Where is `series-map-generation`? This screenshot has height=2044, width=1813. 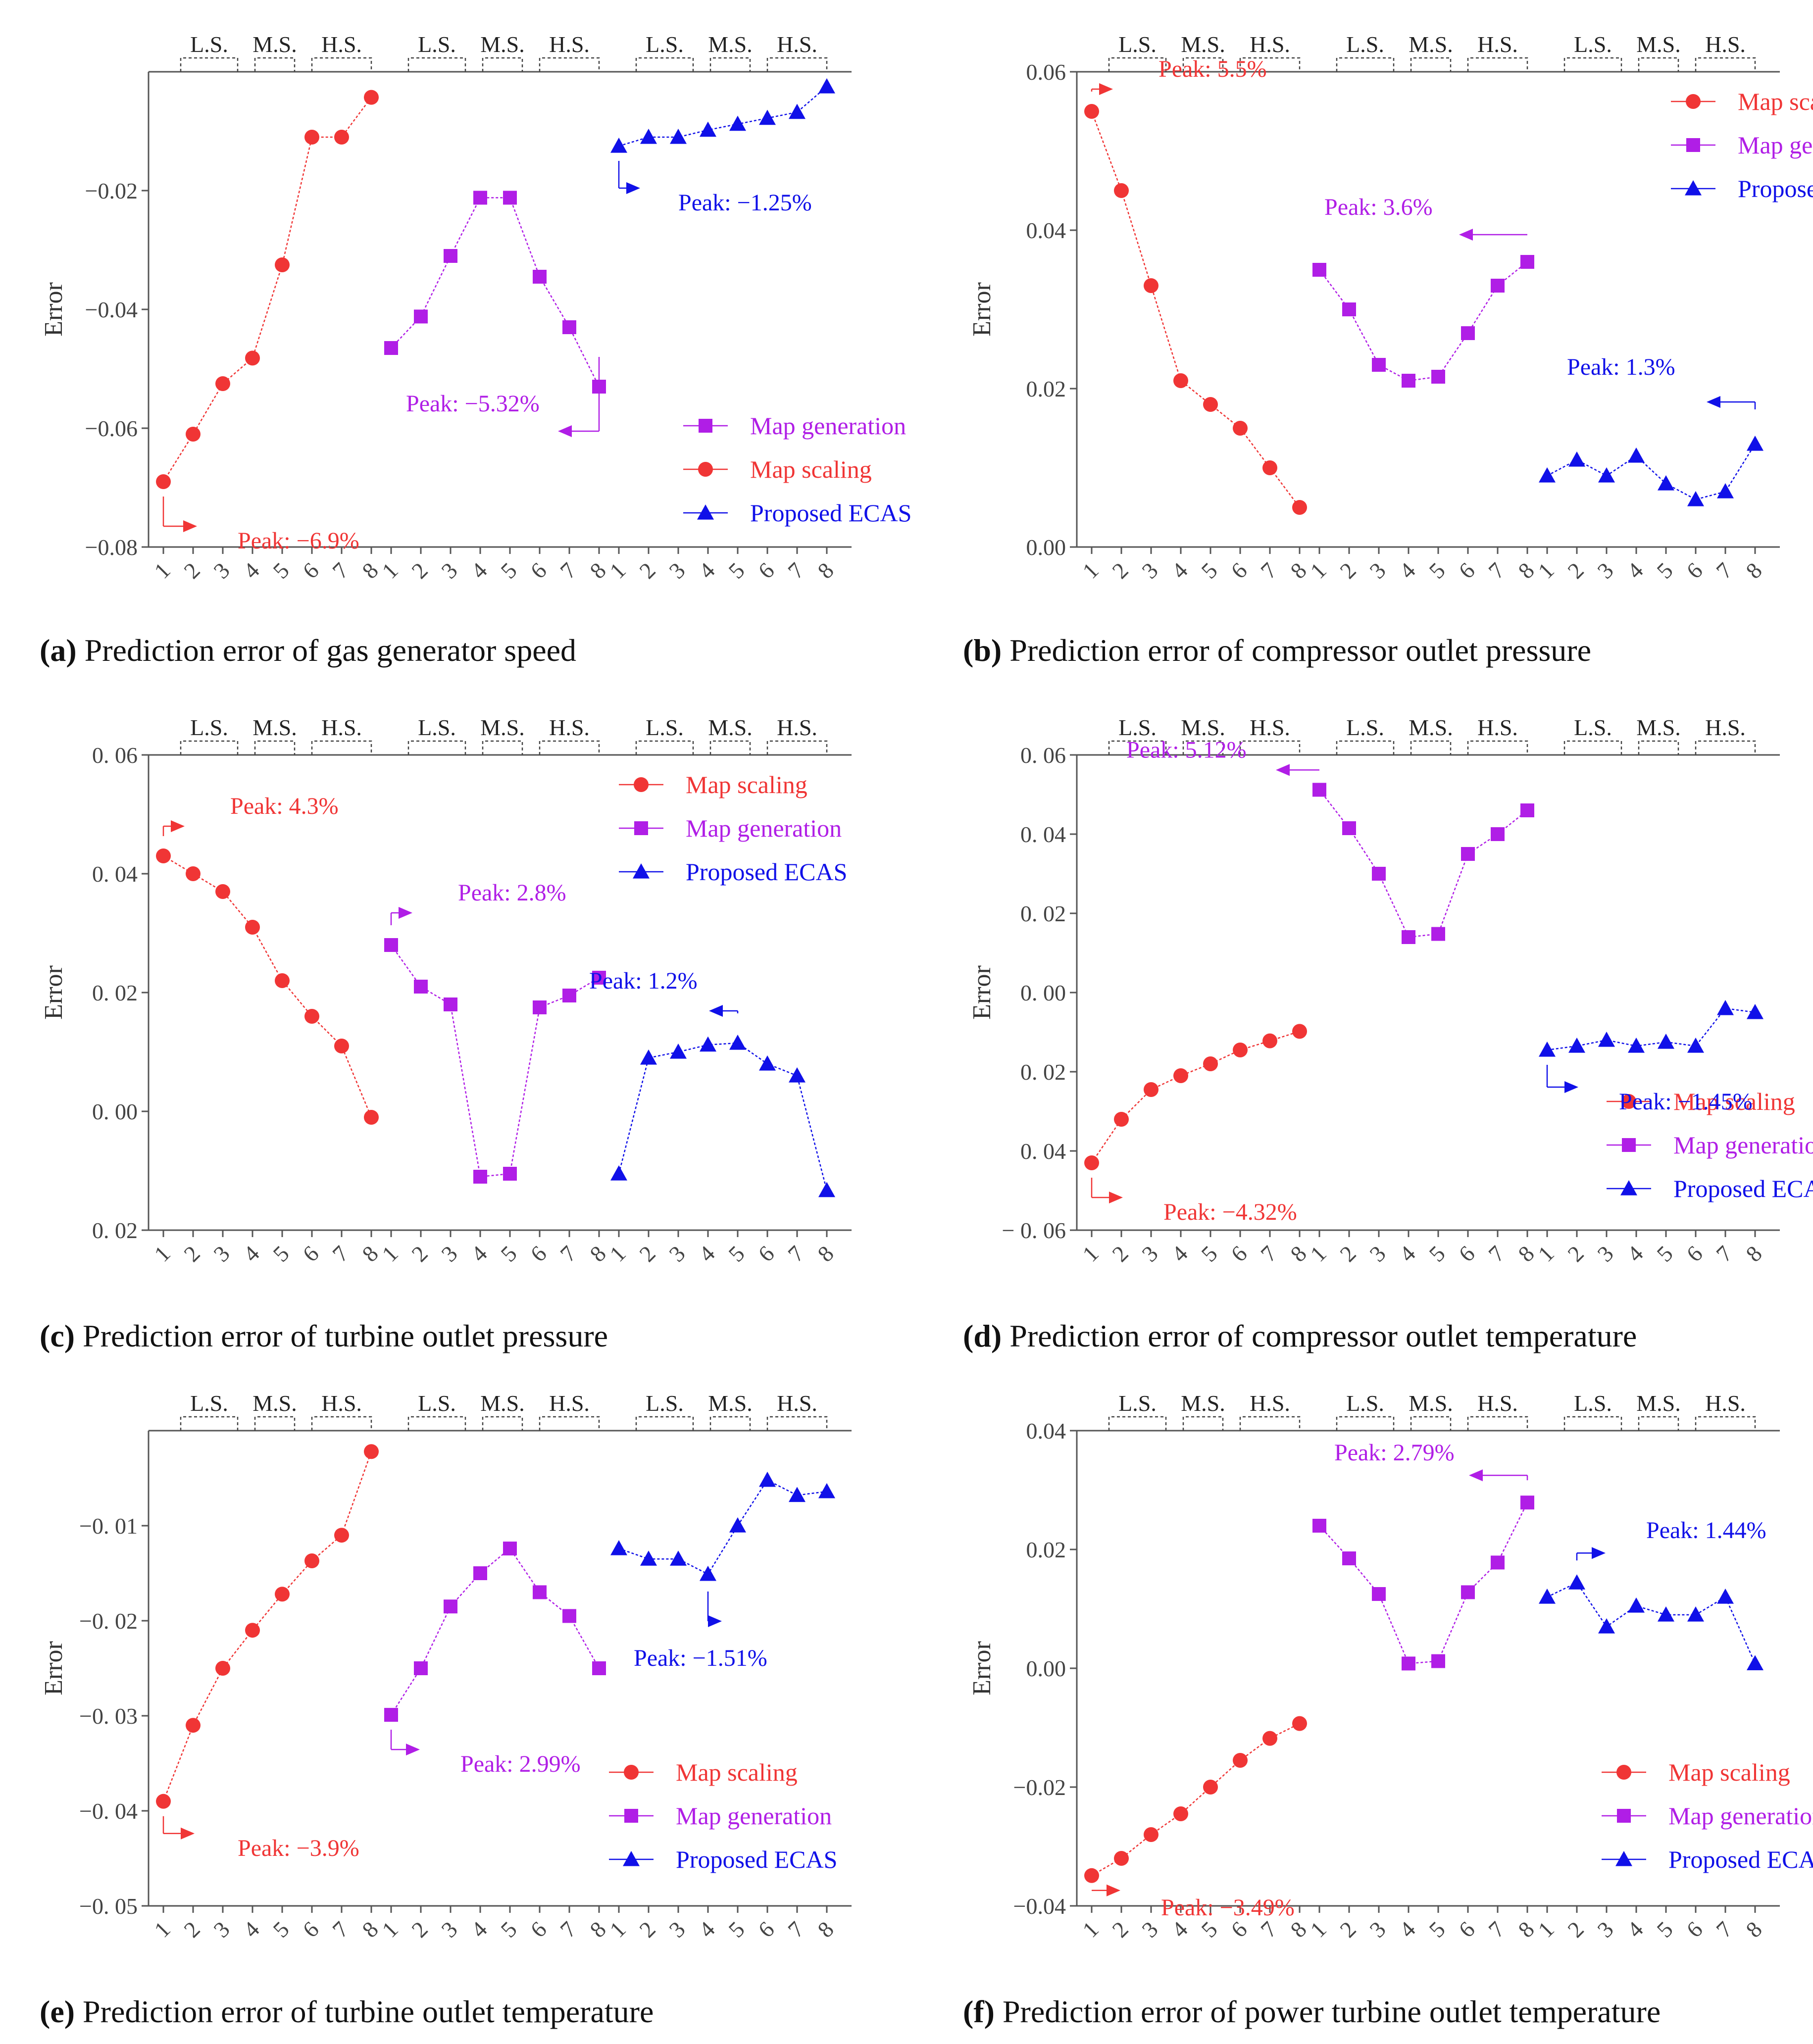
series-map-generation is located at coordinates (1423, 1583).